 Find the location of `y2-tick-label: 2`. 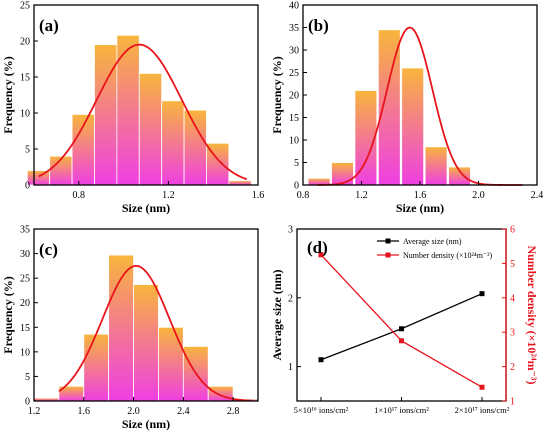

y2-tick-label: 2 is located at coordinates (512, 367).